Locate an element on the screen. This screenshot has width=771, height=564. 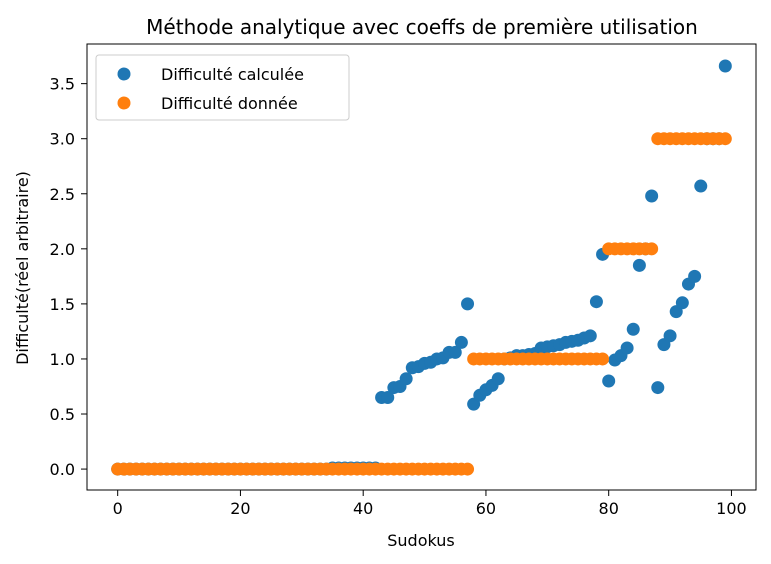
x-tick-label: 20 is located at coordinates (240, 508).